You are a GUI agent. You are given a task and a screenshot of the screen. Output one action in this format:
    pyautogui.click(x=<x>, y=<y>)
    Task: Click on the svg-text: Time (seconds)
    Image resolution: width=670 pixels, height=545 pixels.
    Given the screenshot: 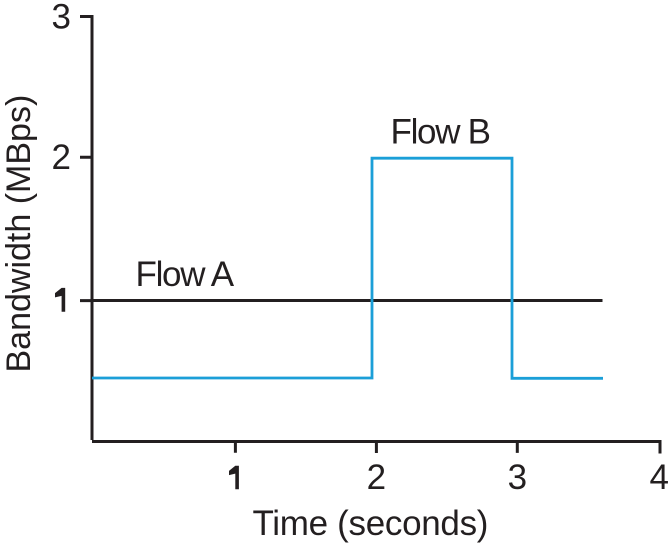 What is the action you would take?
    pyautogui.click(x=370, y=523)
    